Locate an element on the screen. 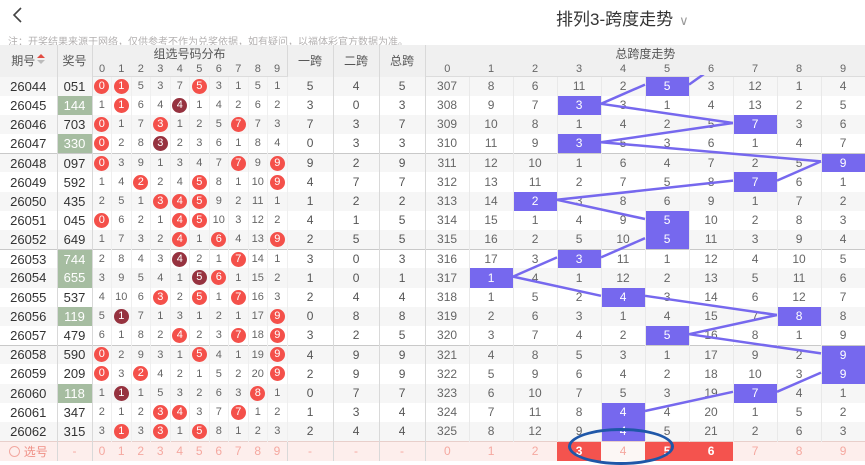 The image size is (865, 465). select-digit-cell: 9 is located at coordinates (277, 451).